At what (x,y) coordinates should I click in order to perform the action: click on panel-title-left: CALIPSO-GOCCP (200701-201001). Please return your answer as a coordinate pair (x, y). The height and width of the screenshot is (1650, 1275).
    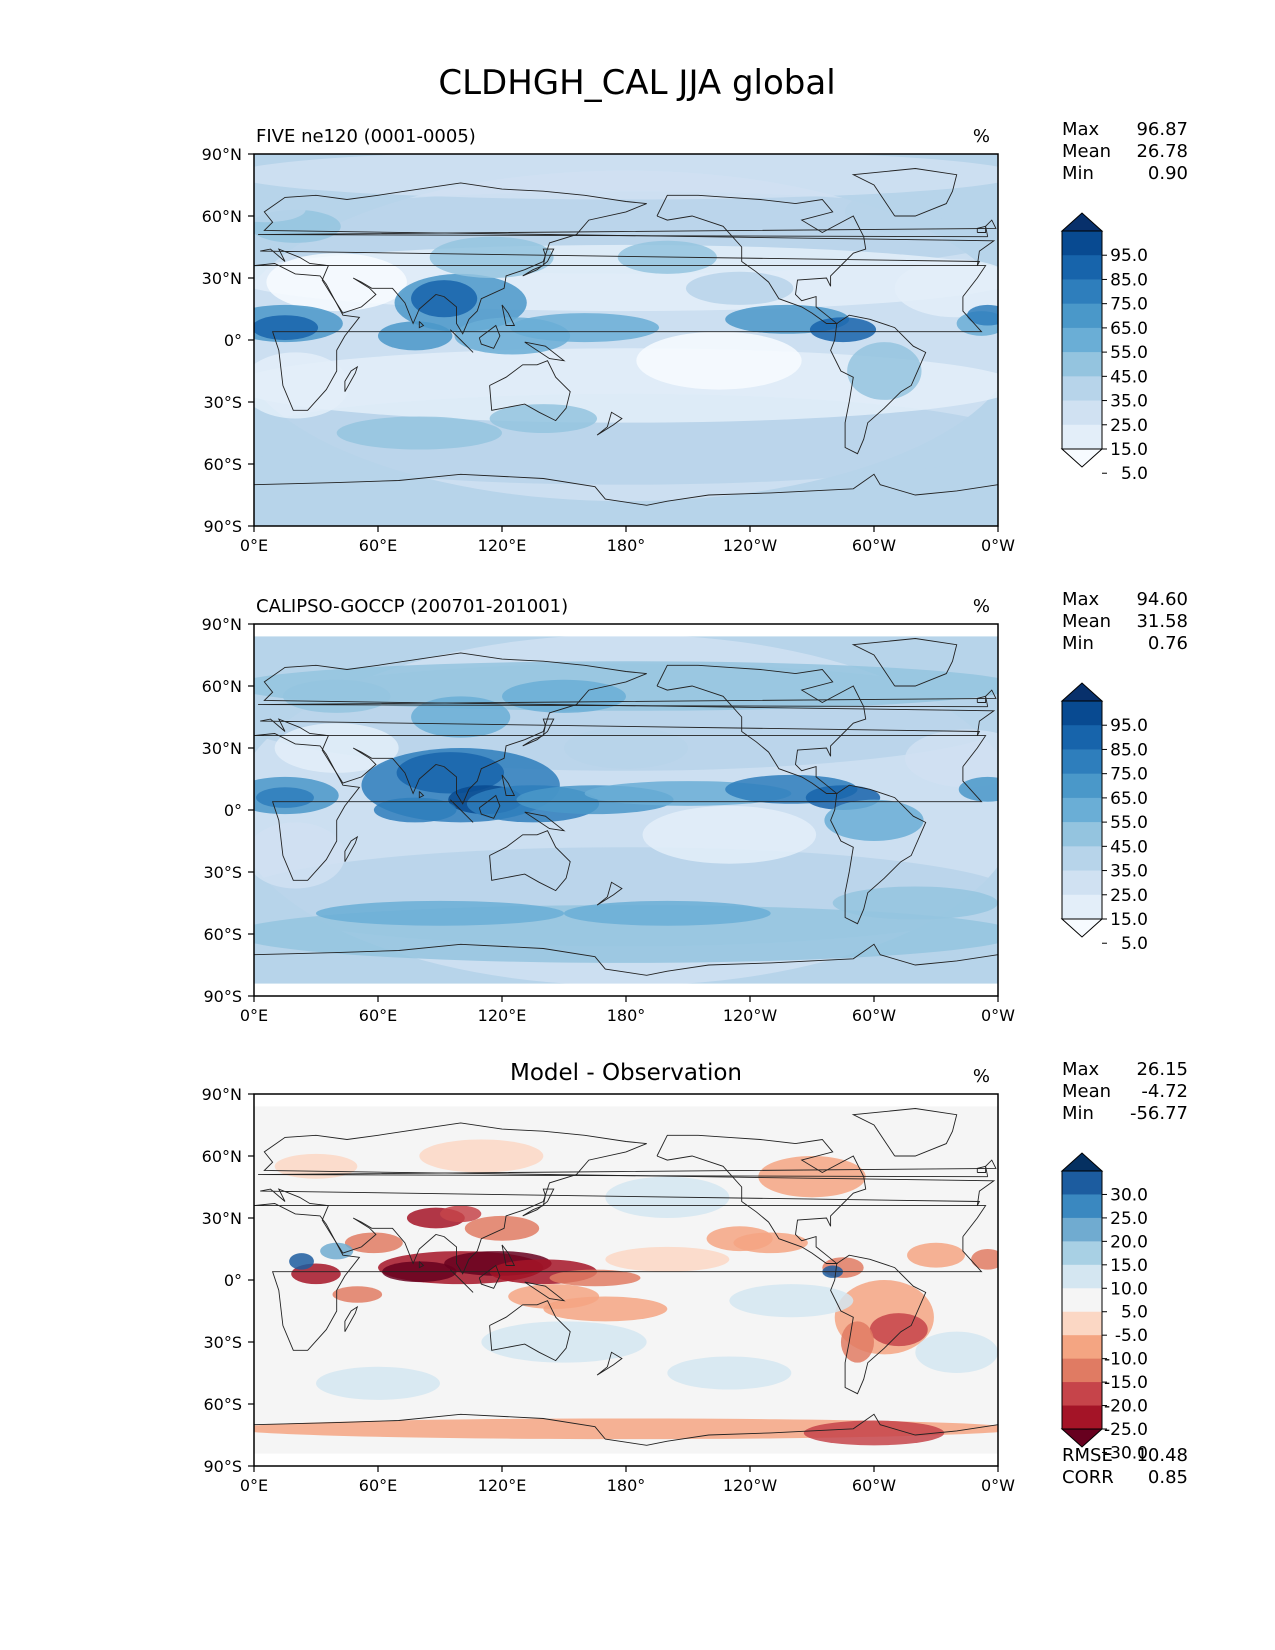
    Looking at the image, I should click on (412, 606).